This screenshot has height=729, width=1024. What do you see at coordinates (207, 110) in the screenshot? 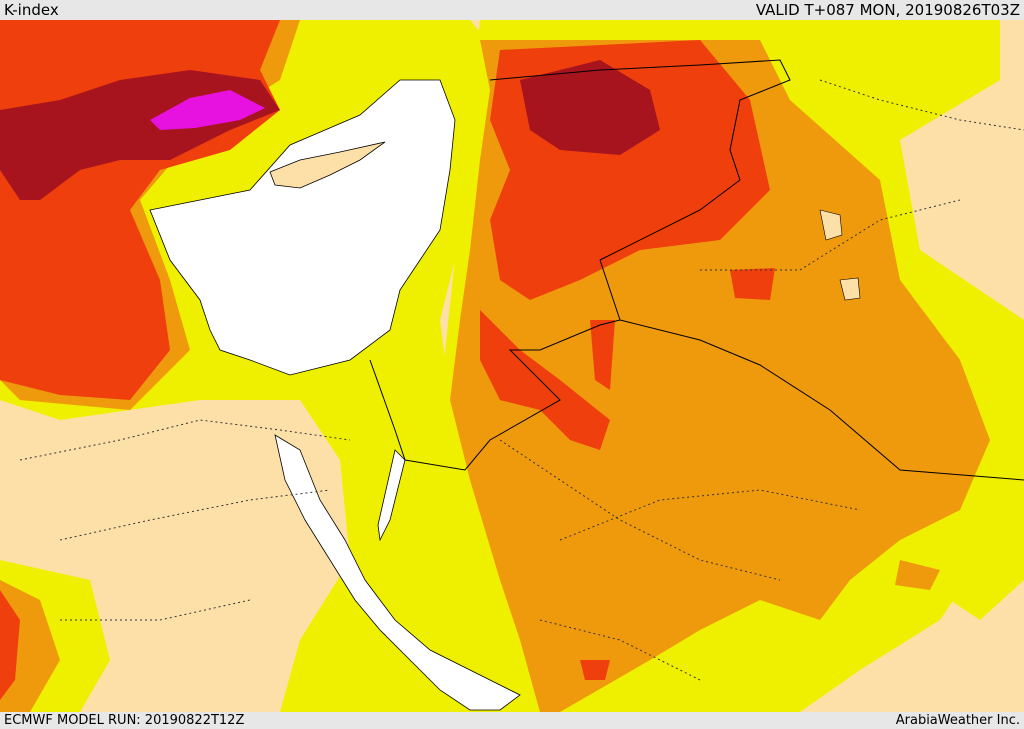
I see `k-index-magenta-peak` at bounding box center [207, 110].